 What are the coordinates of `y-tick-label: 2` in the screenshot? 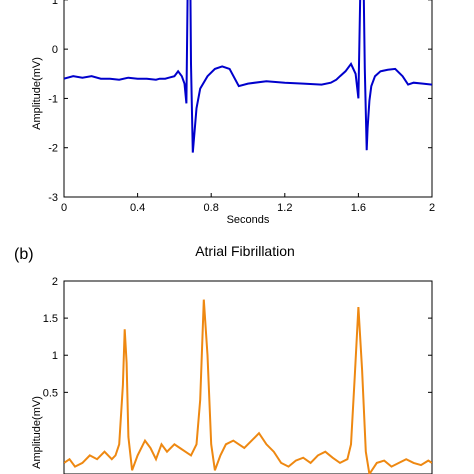 It's located at (55, 282).